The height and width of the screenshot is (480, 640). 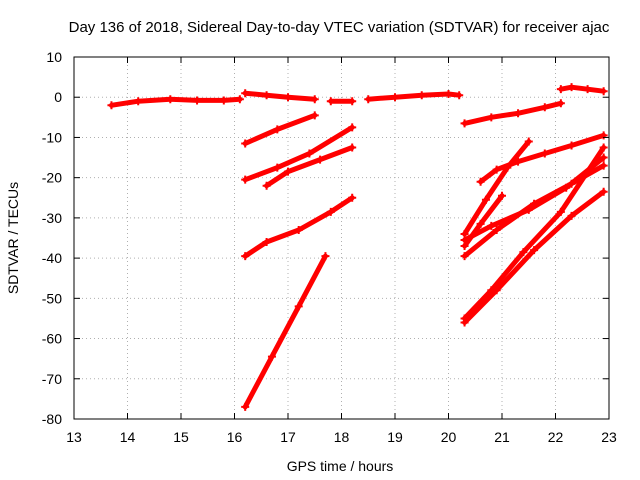 I want to click on y-tick-label: 0, so click(x=58, y=97).